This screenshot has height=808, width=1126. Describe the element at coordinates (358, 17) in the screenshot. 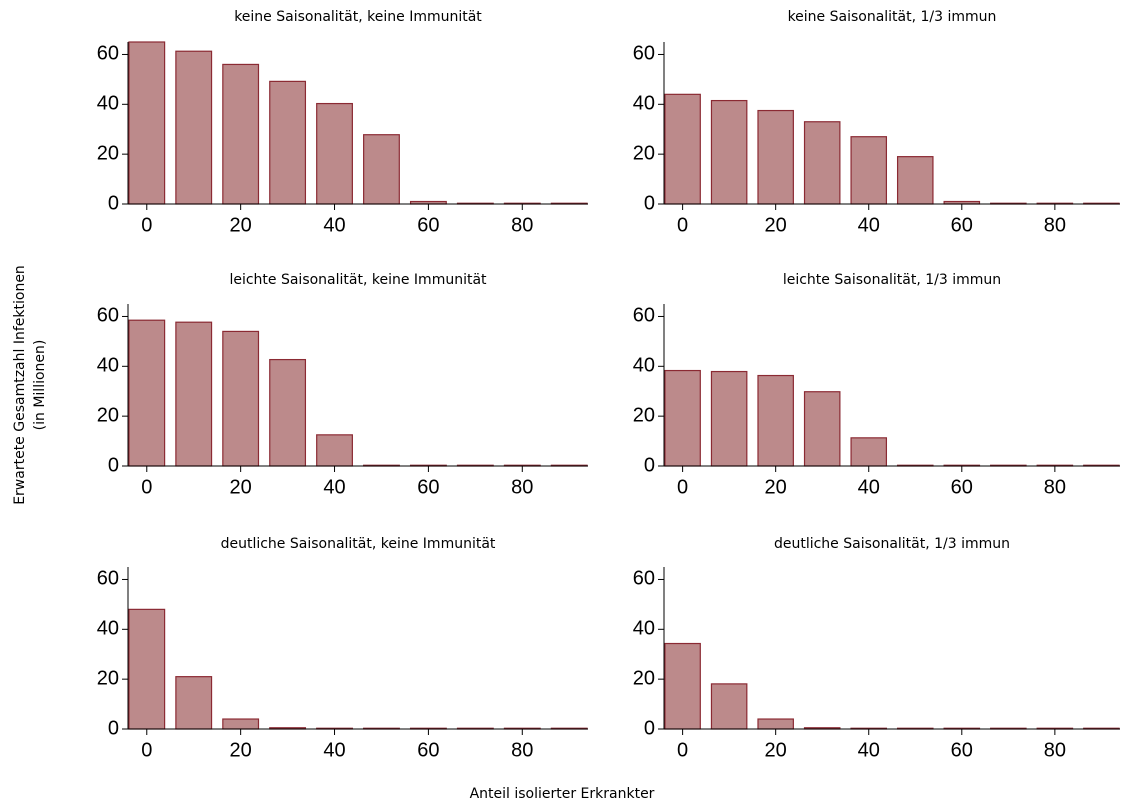

I see `panel-title: keine Saisonalität, keine Immunität` at that location.